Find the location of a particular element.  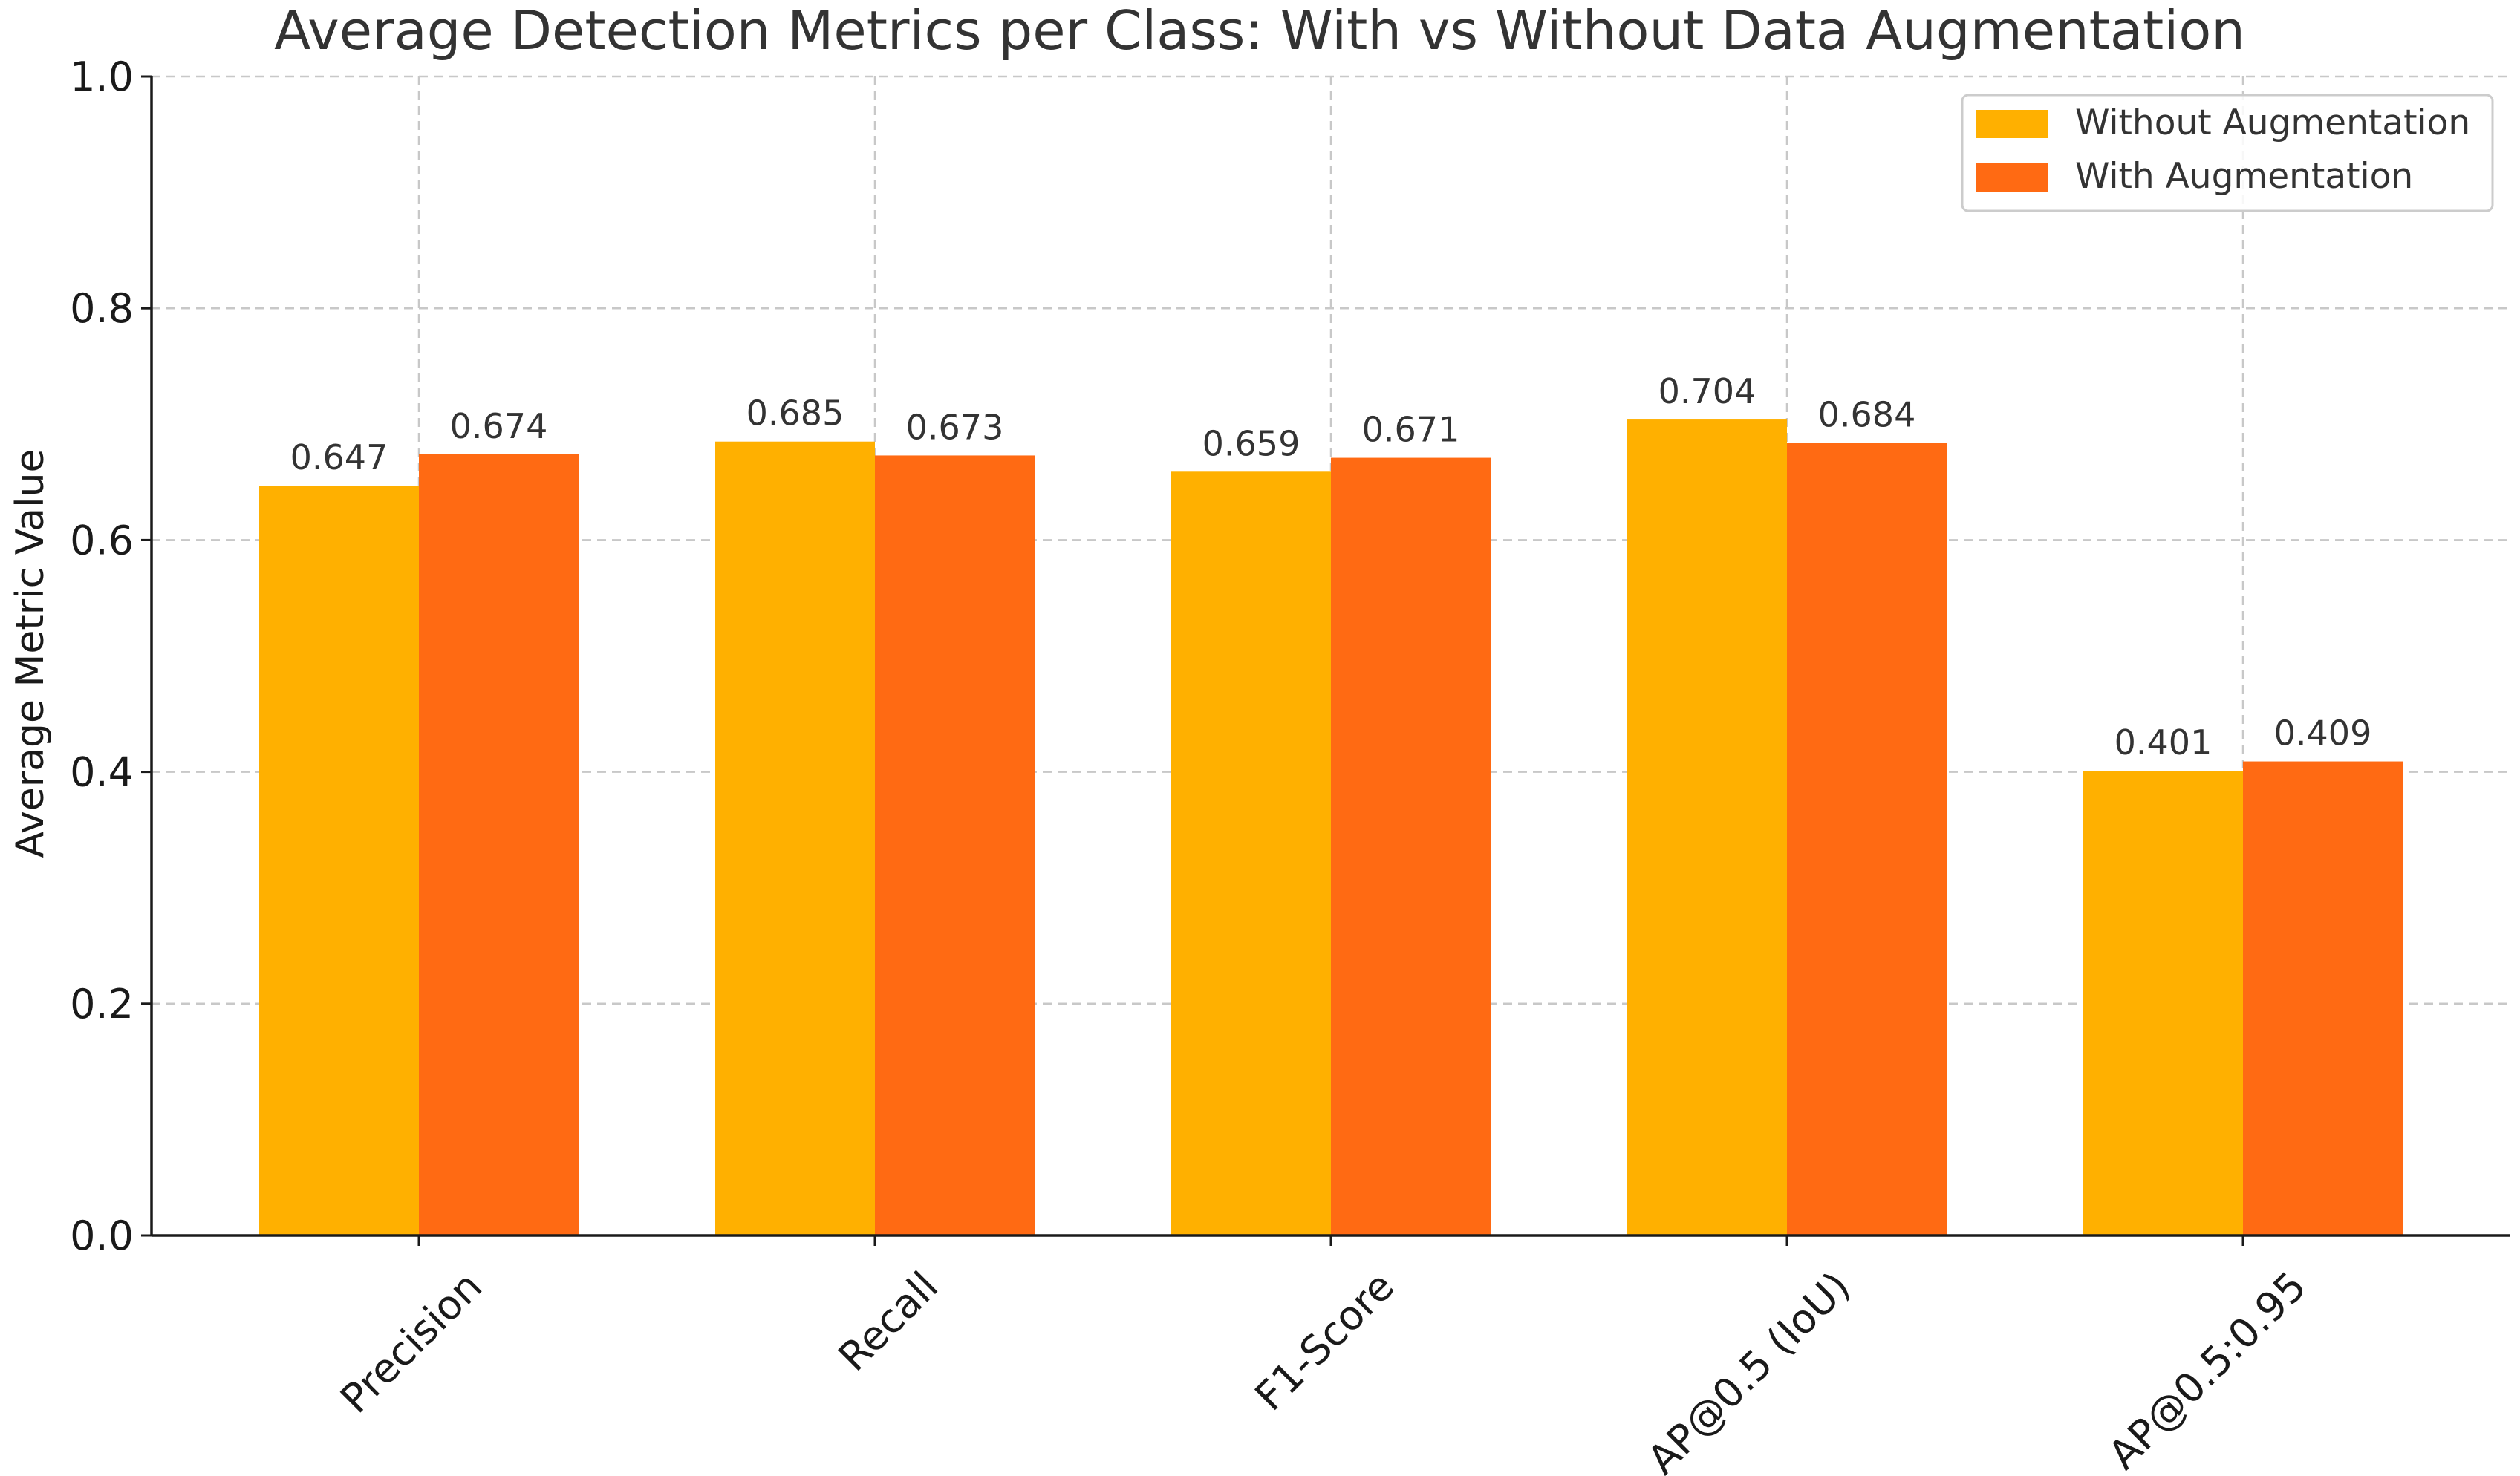

x-tick-label: Precision is located at coordinates (411, 1343).